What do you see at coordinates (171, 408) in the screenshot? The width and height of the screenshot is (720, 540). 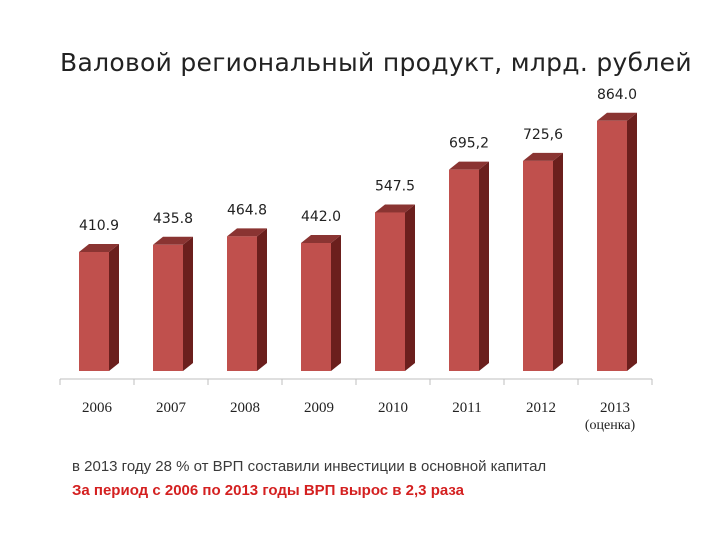 I see `x-tick-label: 2007` at bounding box center [171, 408].